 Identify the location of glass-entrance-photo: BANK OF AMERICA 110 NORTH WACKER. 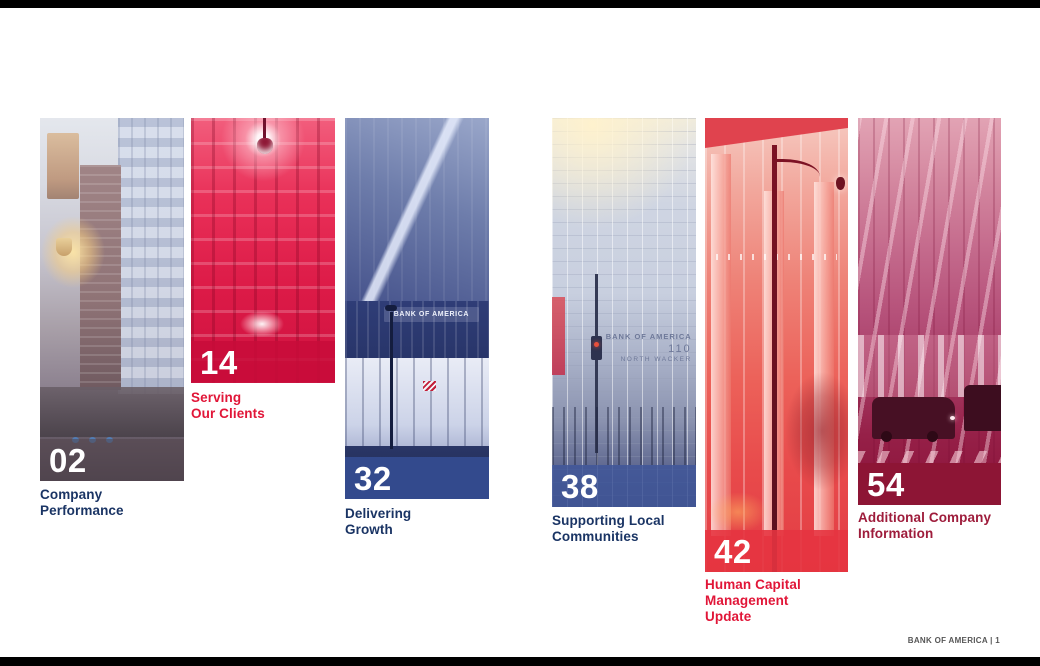
(624, 312).